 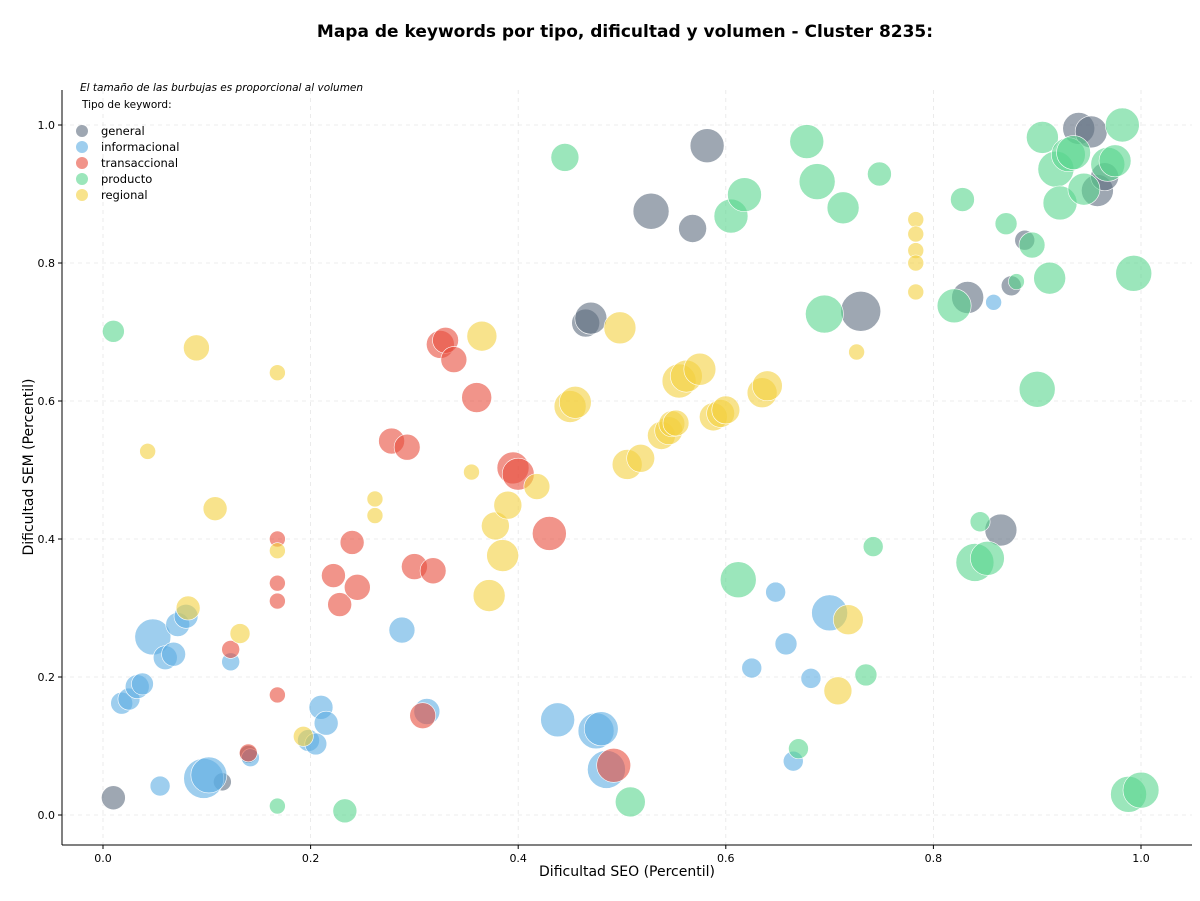 I want to click on x-tick-label: 0.4, so click(x=518, y=858).